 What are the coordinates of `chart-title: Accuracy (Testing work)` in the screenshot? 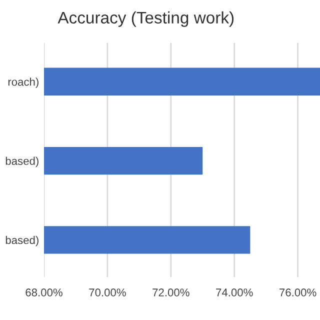 It's located at (146, 19).